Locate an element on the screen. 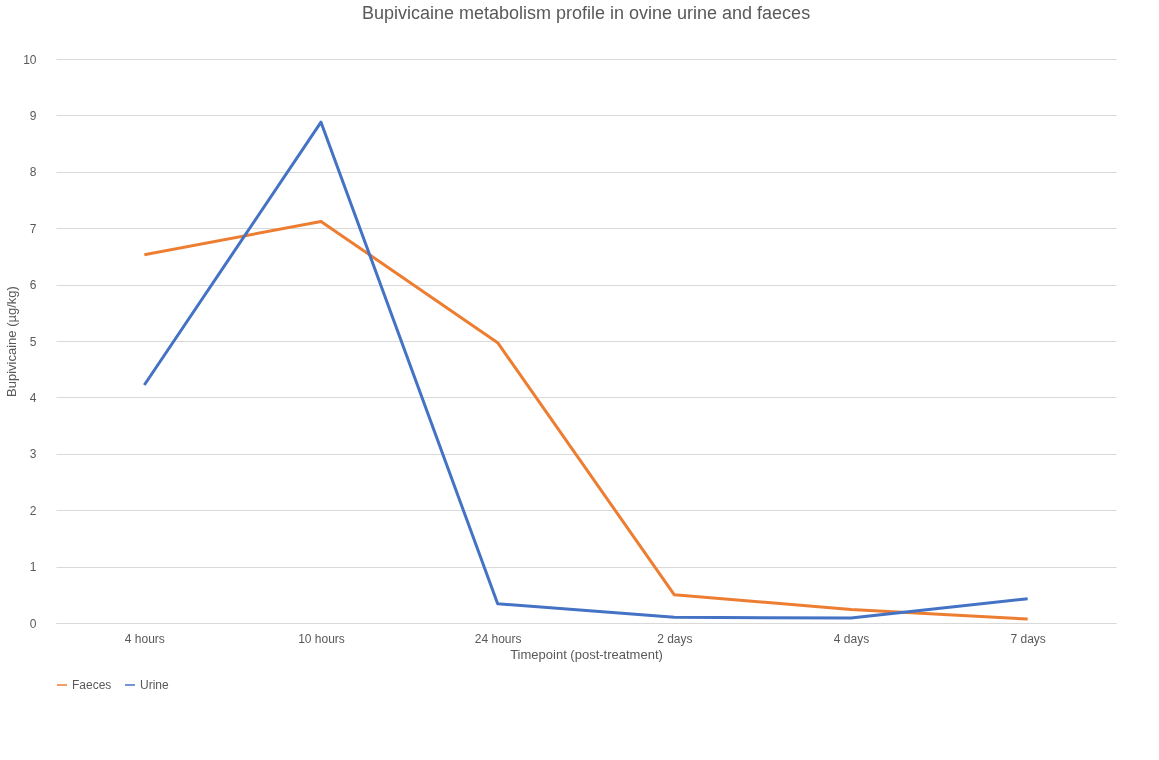 The width and height of the screenshot is (1159, 760). x-tick-label: 10 hours is located at coordinates (321, 638).